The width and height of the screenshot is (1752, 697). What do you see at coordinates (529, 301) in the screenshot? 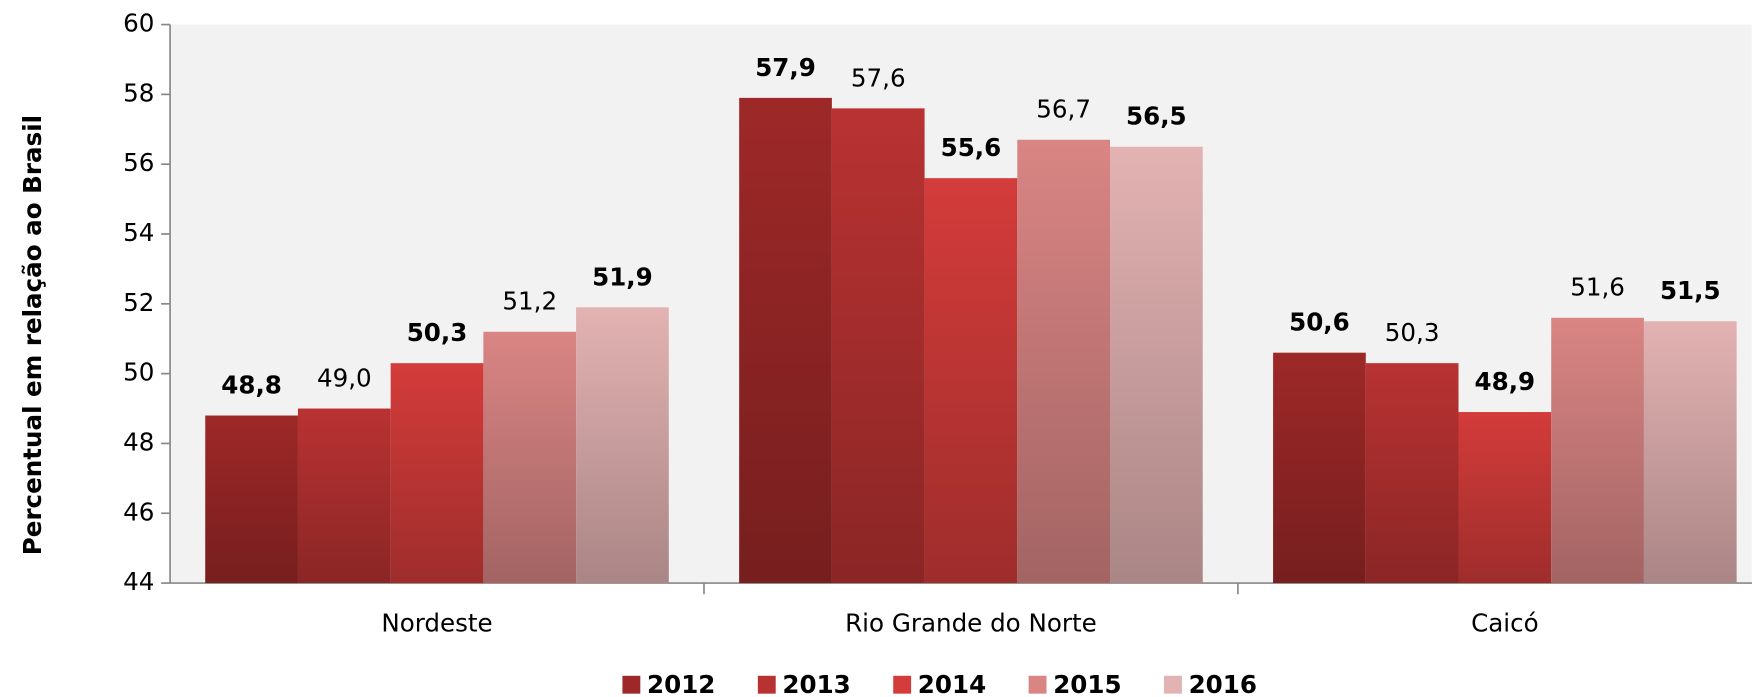
I see `data-label: 51,2` at bounding box center [529, 301].